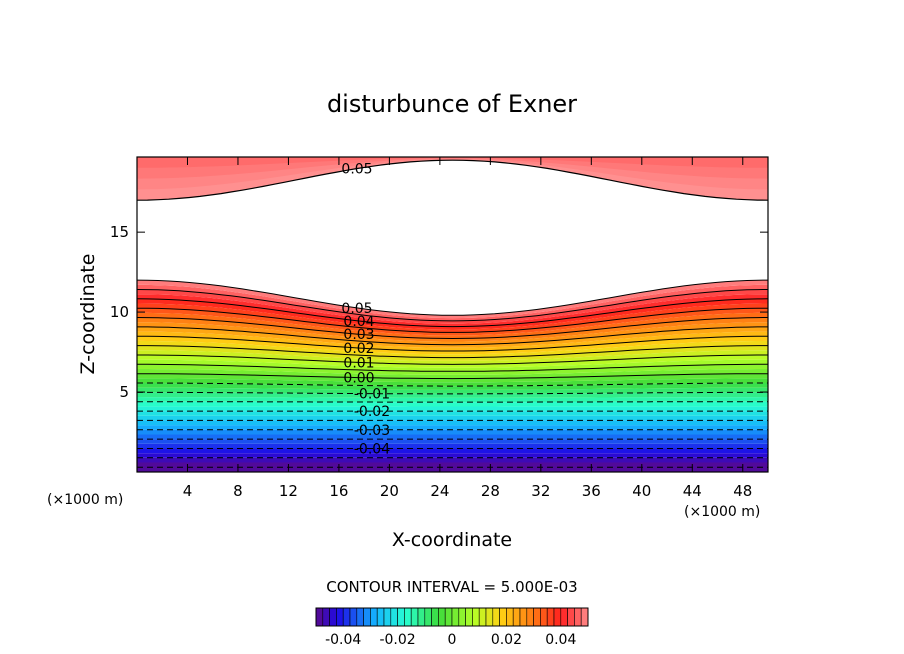  What do you see at coordinates (692, 491) in the screenshot?
I see `x-tick-label: 44` at bounding box center [692, 491].